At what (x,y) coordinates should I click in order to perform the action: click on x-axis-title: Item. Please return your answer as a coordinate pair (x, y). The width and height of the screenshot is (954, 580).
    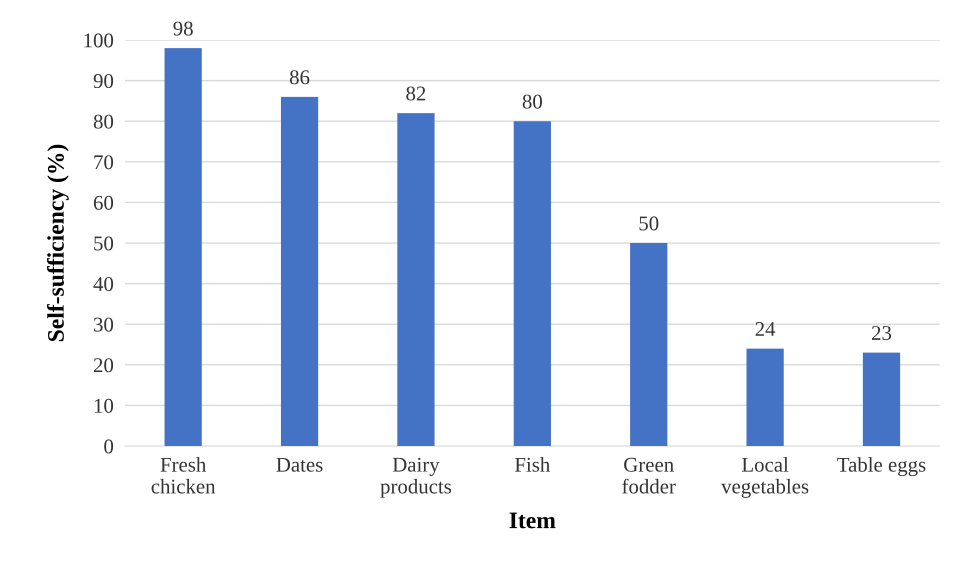
    Looking at the image, I should click on (533, 520).